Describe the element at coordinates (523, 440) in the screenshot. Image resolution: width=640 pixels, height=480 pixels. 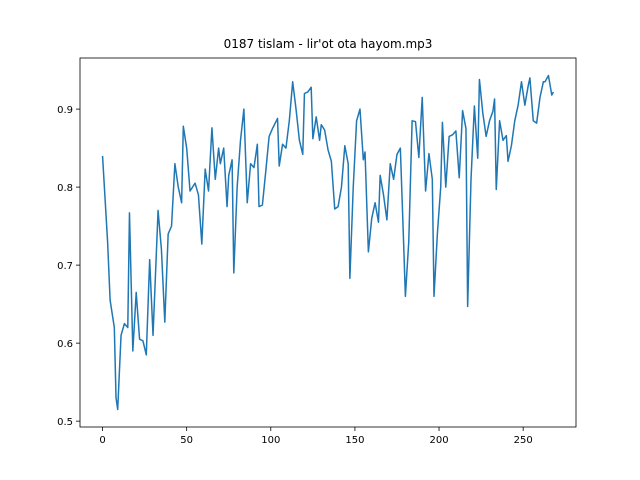
I see `x-tick-label: 250` at that location.